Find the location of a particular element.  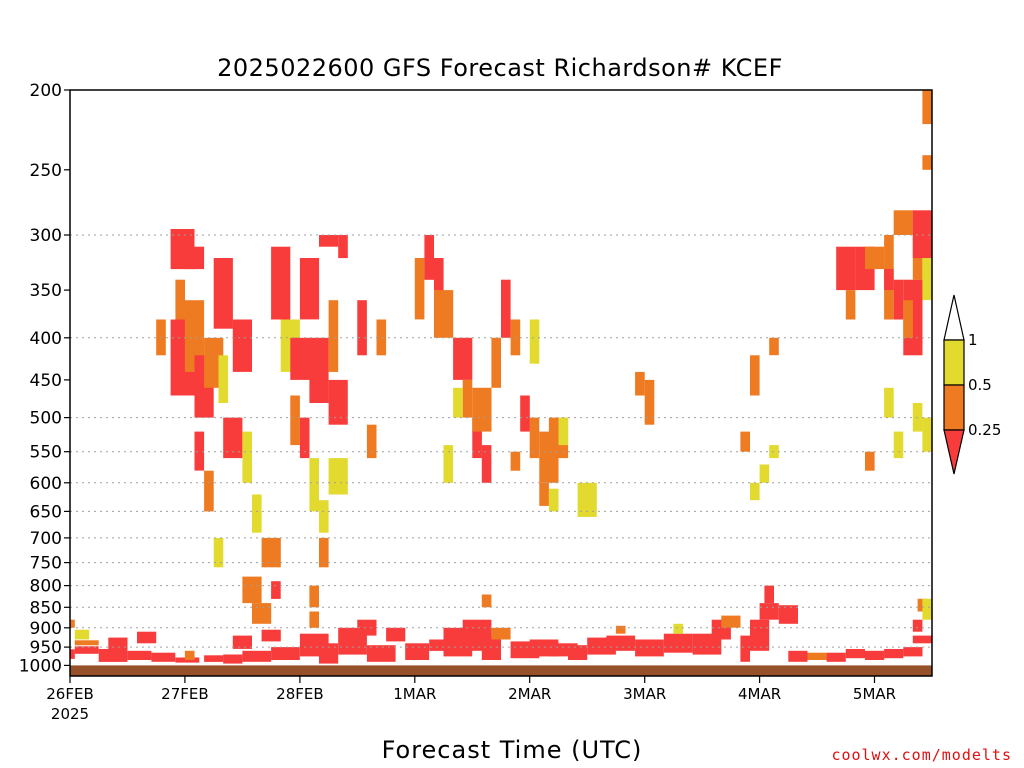

y-tick-label: 600 is located at coordinates (46, 484).